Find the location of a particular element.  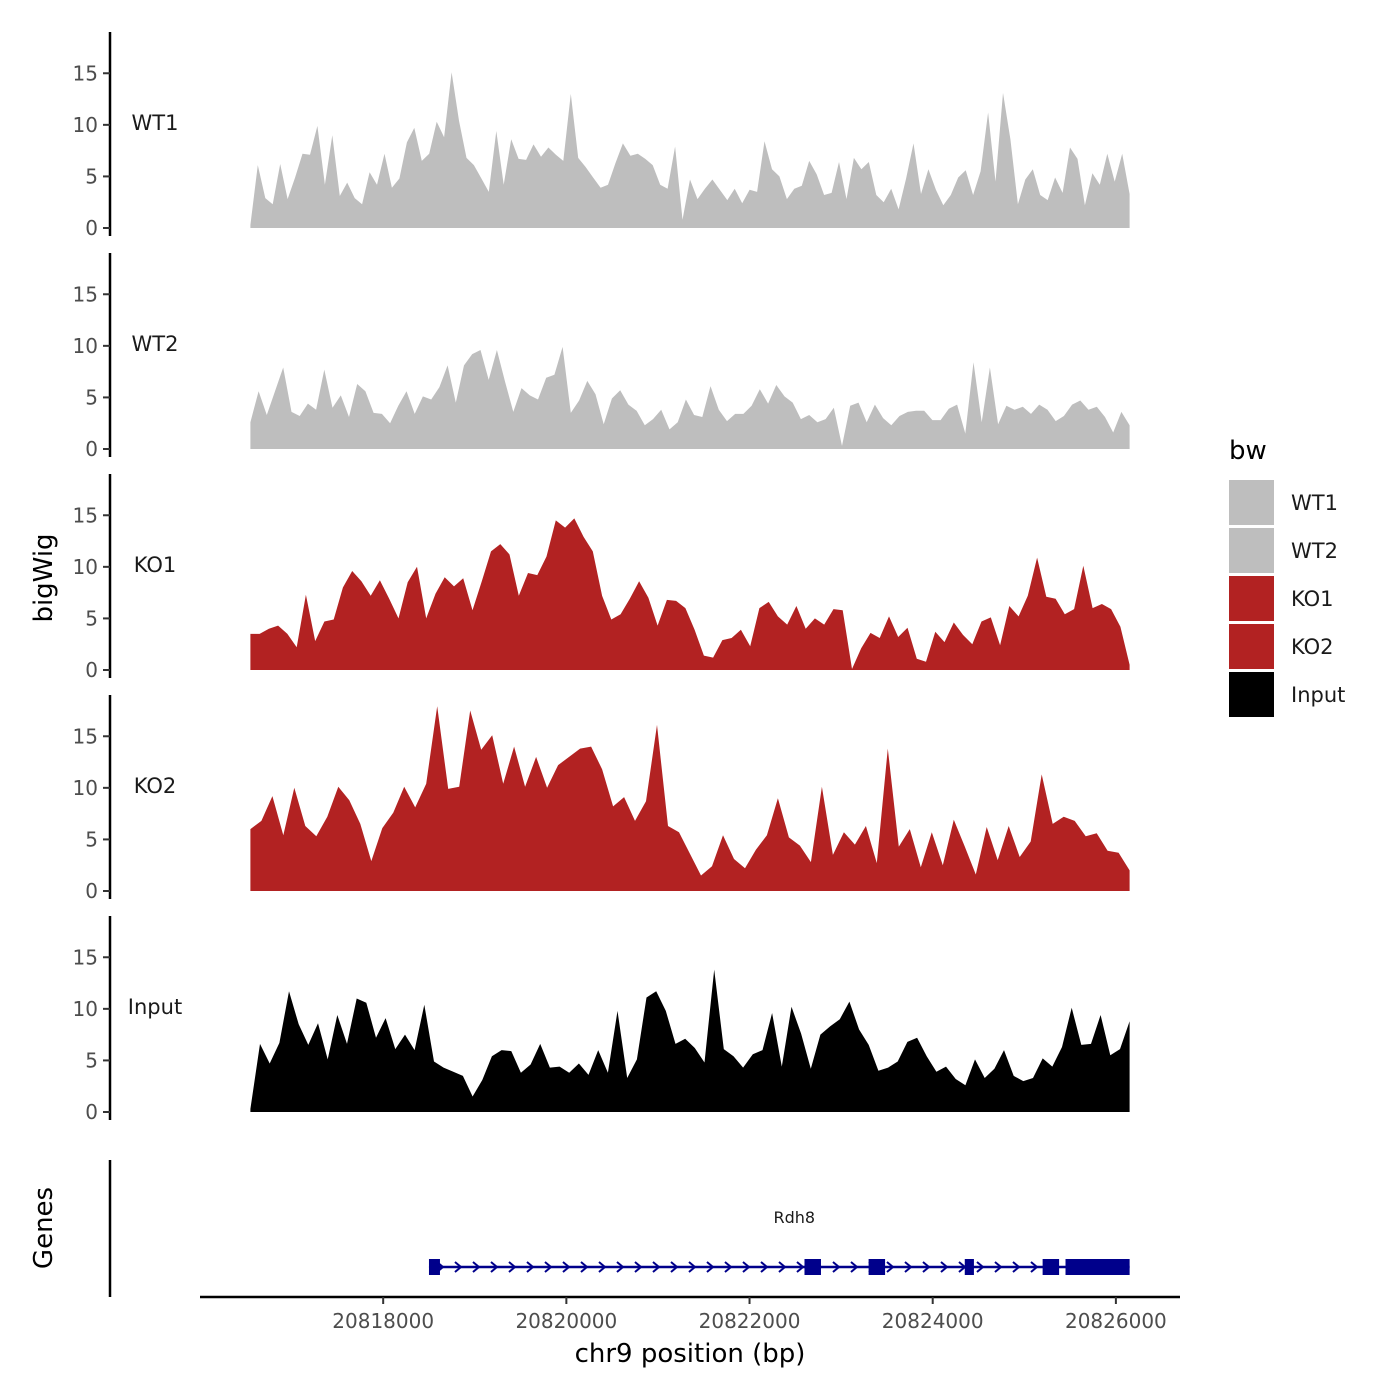

track-ko2: 0 5 10 15 KO2 is located at coordinates (601, 799).